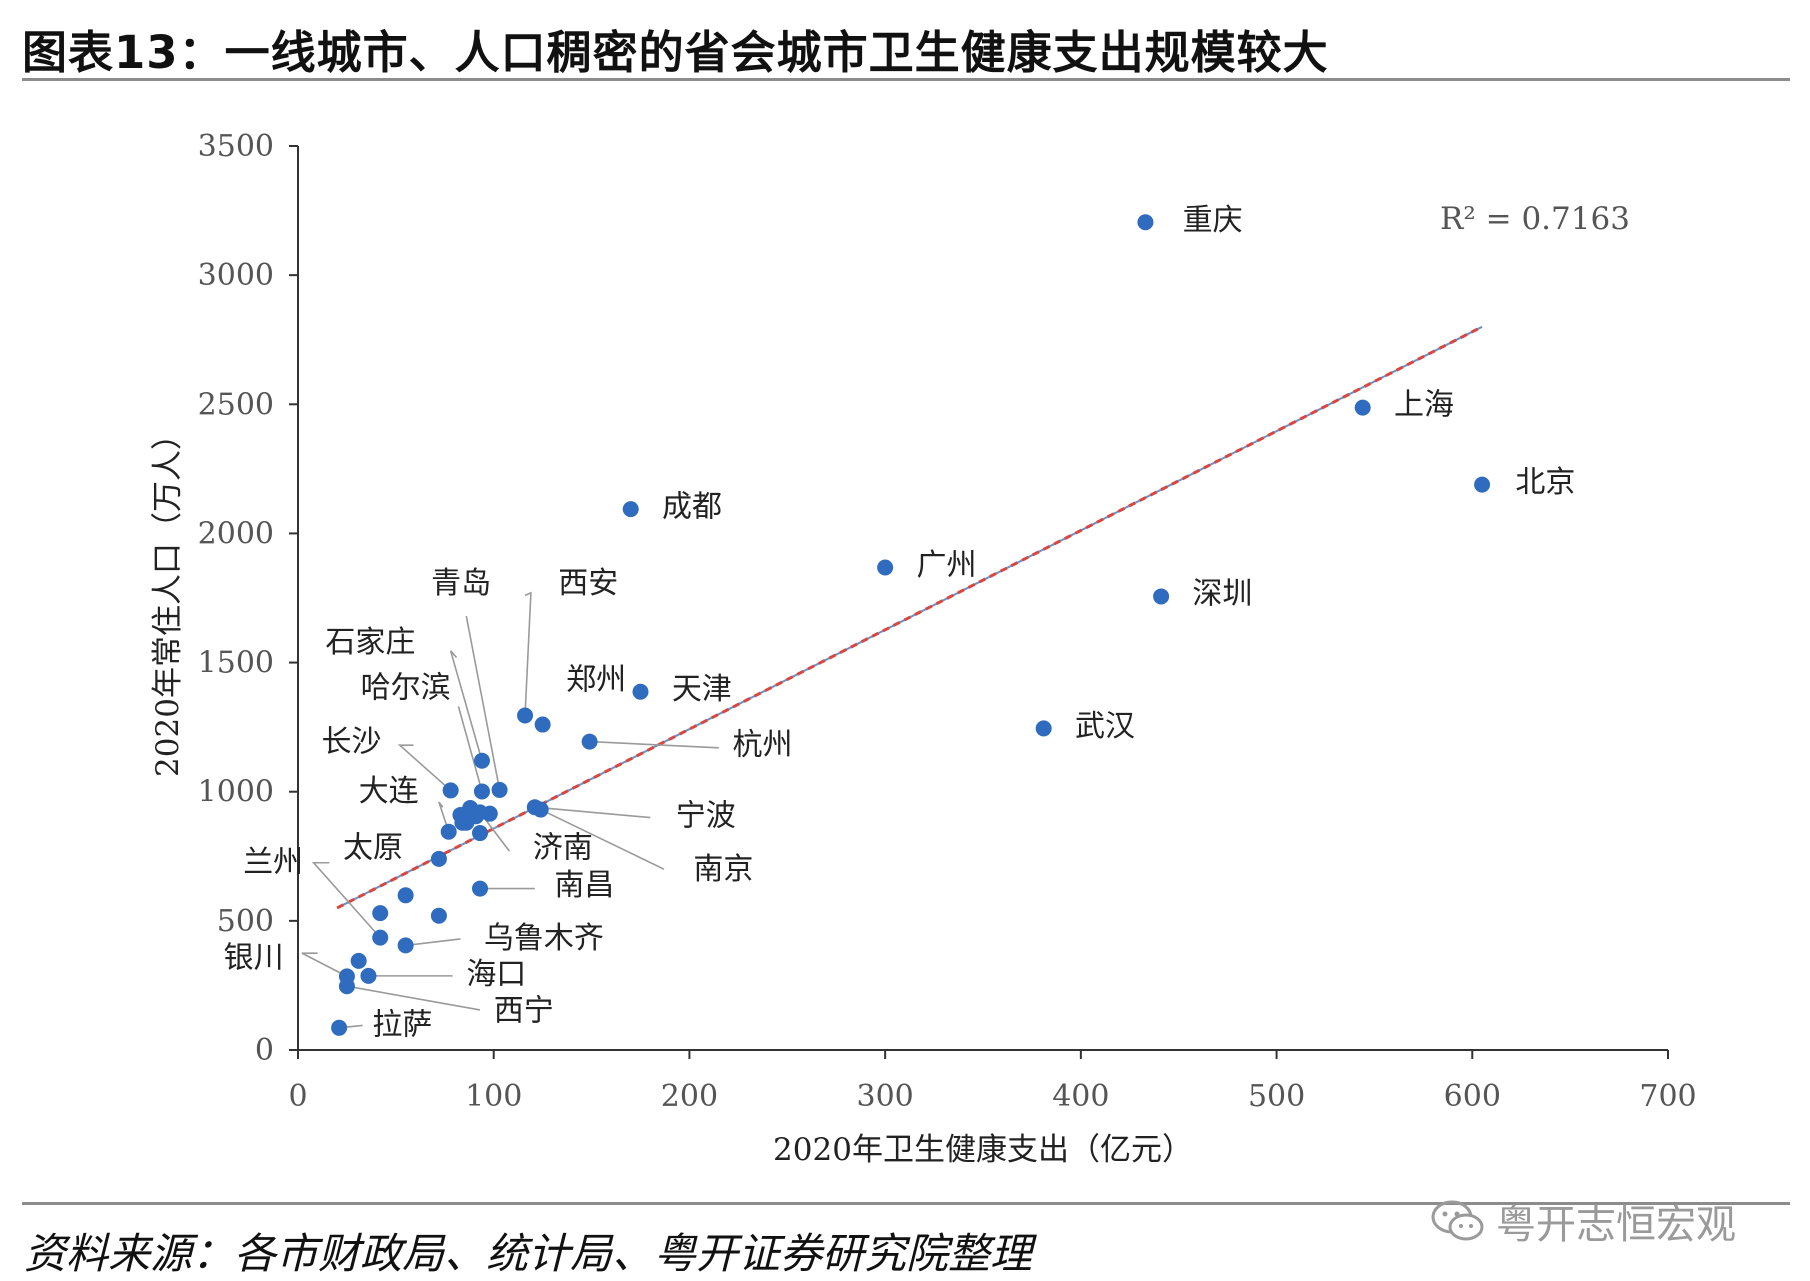 This screenshot has width=1810, height=1281. Describe the element at coordinates (1213, 220) in the screenshot. I see `point-label: 重庆` at that location.